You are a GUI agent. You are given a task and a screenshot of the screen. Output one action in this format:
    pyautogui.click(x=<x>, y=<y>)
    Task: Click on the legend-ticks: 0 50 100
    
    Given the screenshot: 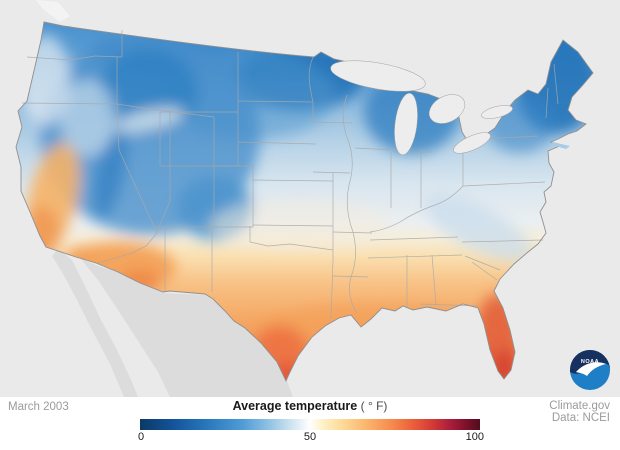 What is the action you would take?
    pyautogui.click(x=311, y=438)
    